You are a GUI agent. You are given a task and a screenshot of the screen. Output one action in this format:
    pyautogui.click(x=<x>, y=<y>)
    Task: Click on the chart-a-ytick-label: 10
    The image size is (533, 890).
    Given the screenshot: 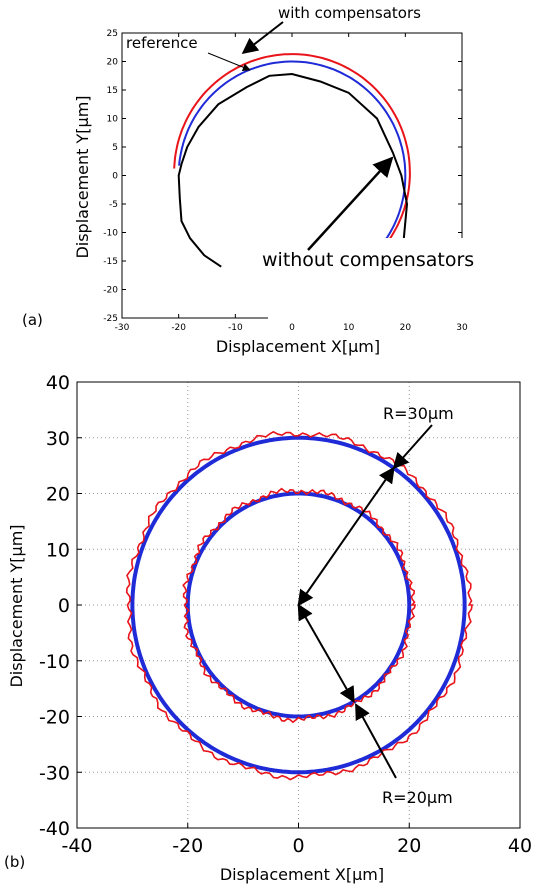 What is the action you would take?
    pyautogui.click(x=113, y=120)
    